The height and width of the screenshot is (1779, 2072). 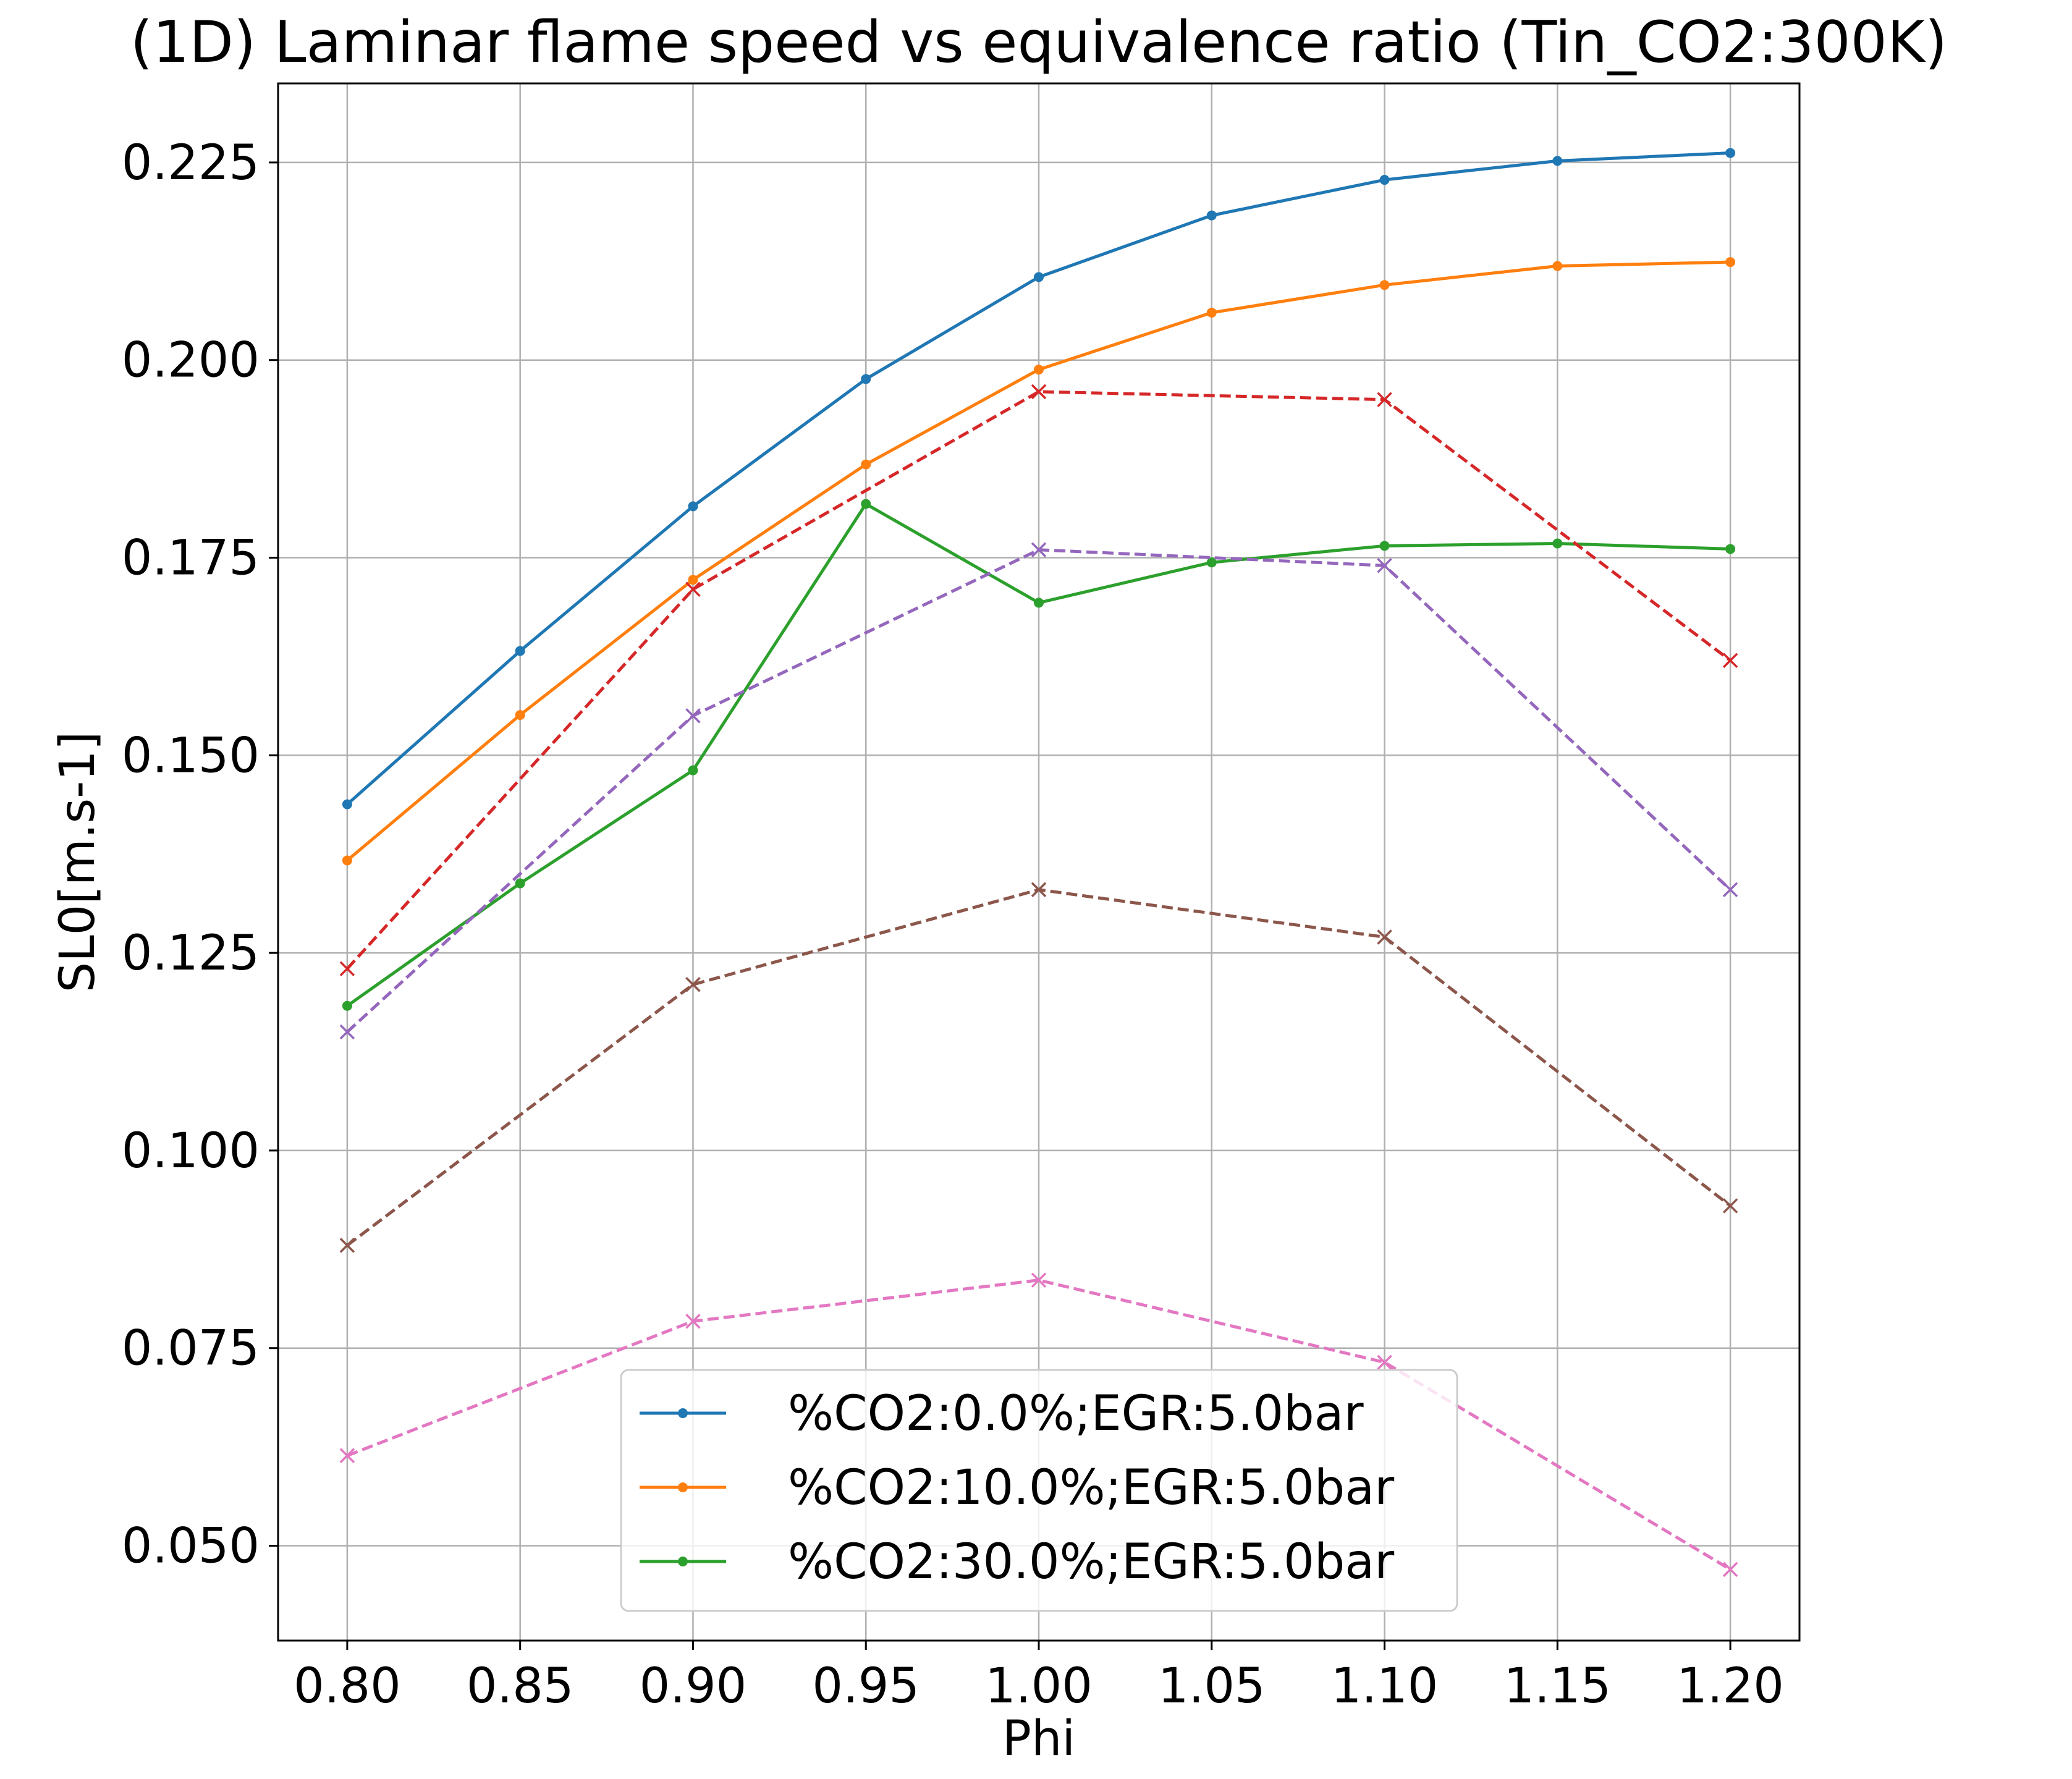 I want to click on x-tick-label: 1.00, so click(x=1039, y=1686).